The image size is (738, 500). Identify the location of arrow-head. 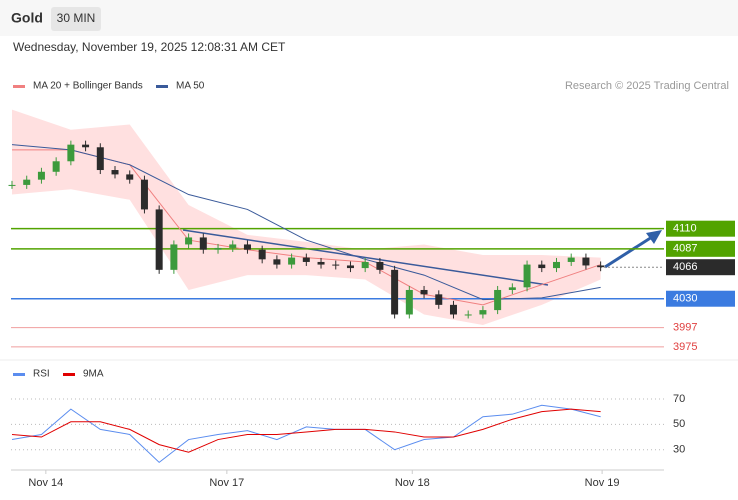
(654, 237).